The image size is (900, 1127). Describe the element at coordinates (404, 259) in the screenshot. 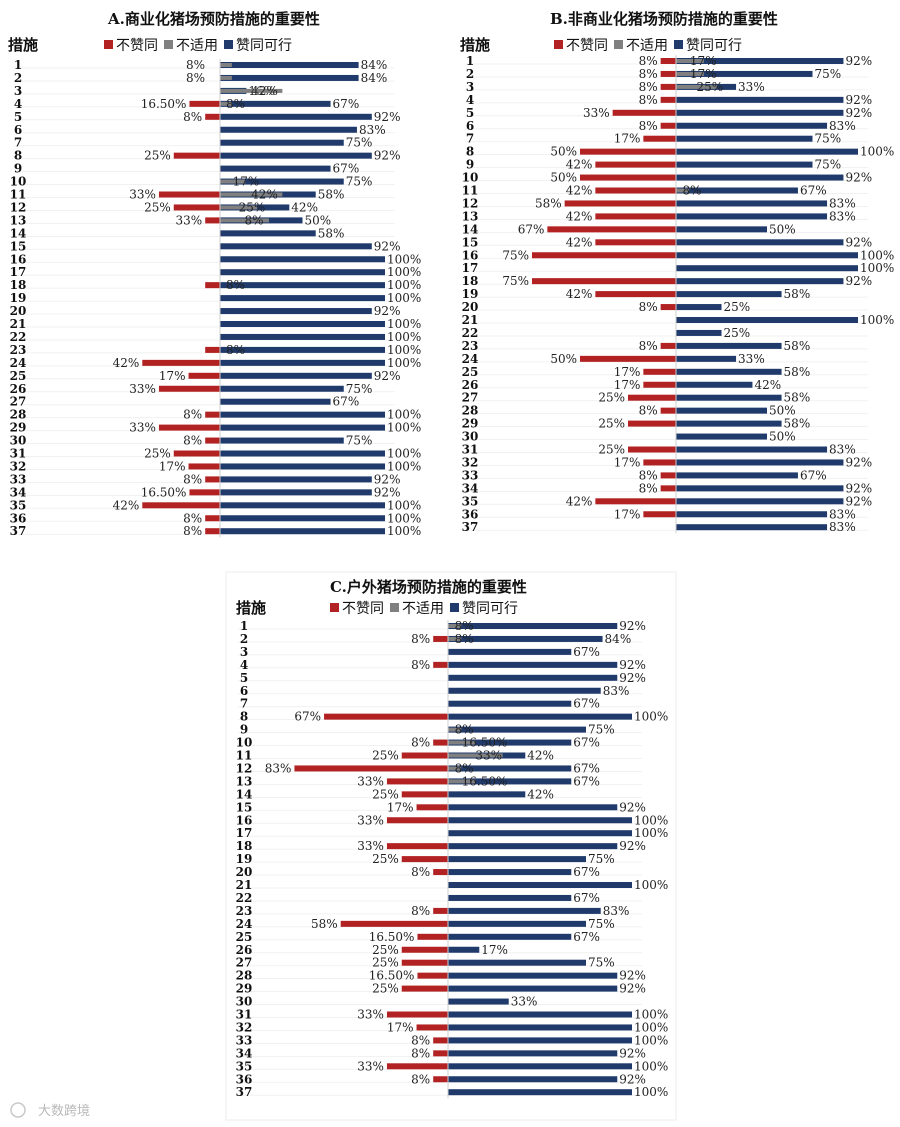

I see `data-label-agree: 100%` at that location.